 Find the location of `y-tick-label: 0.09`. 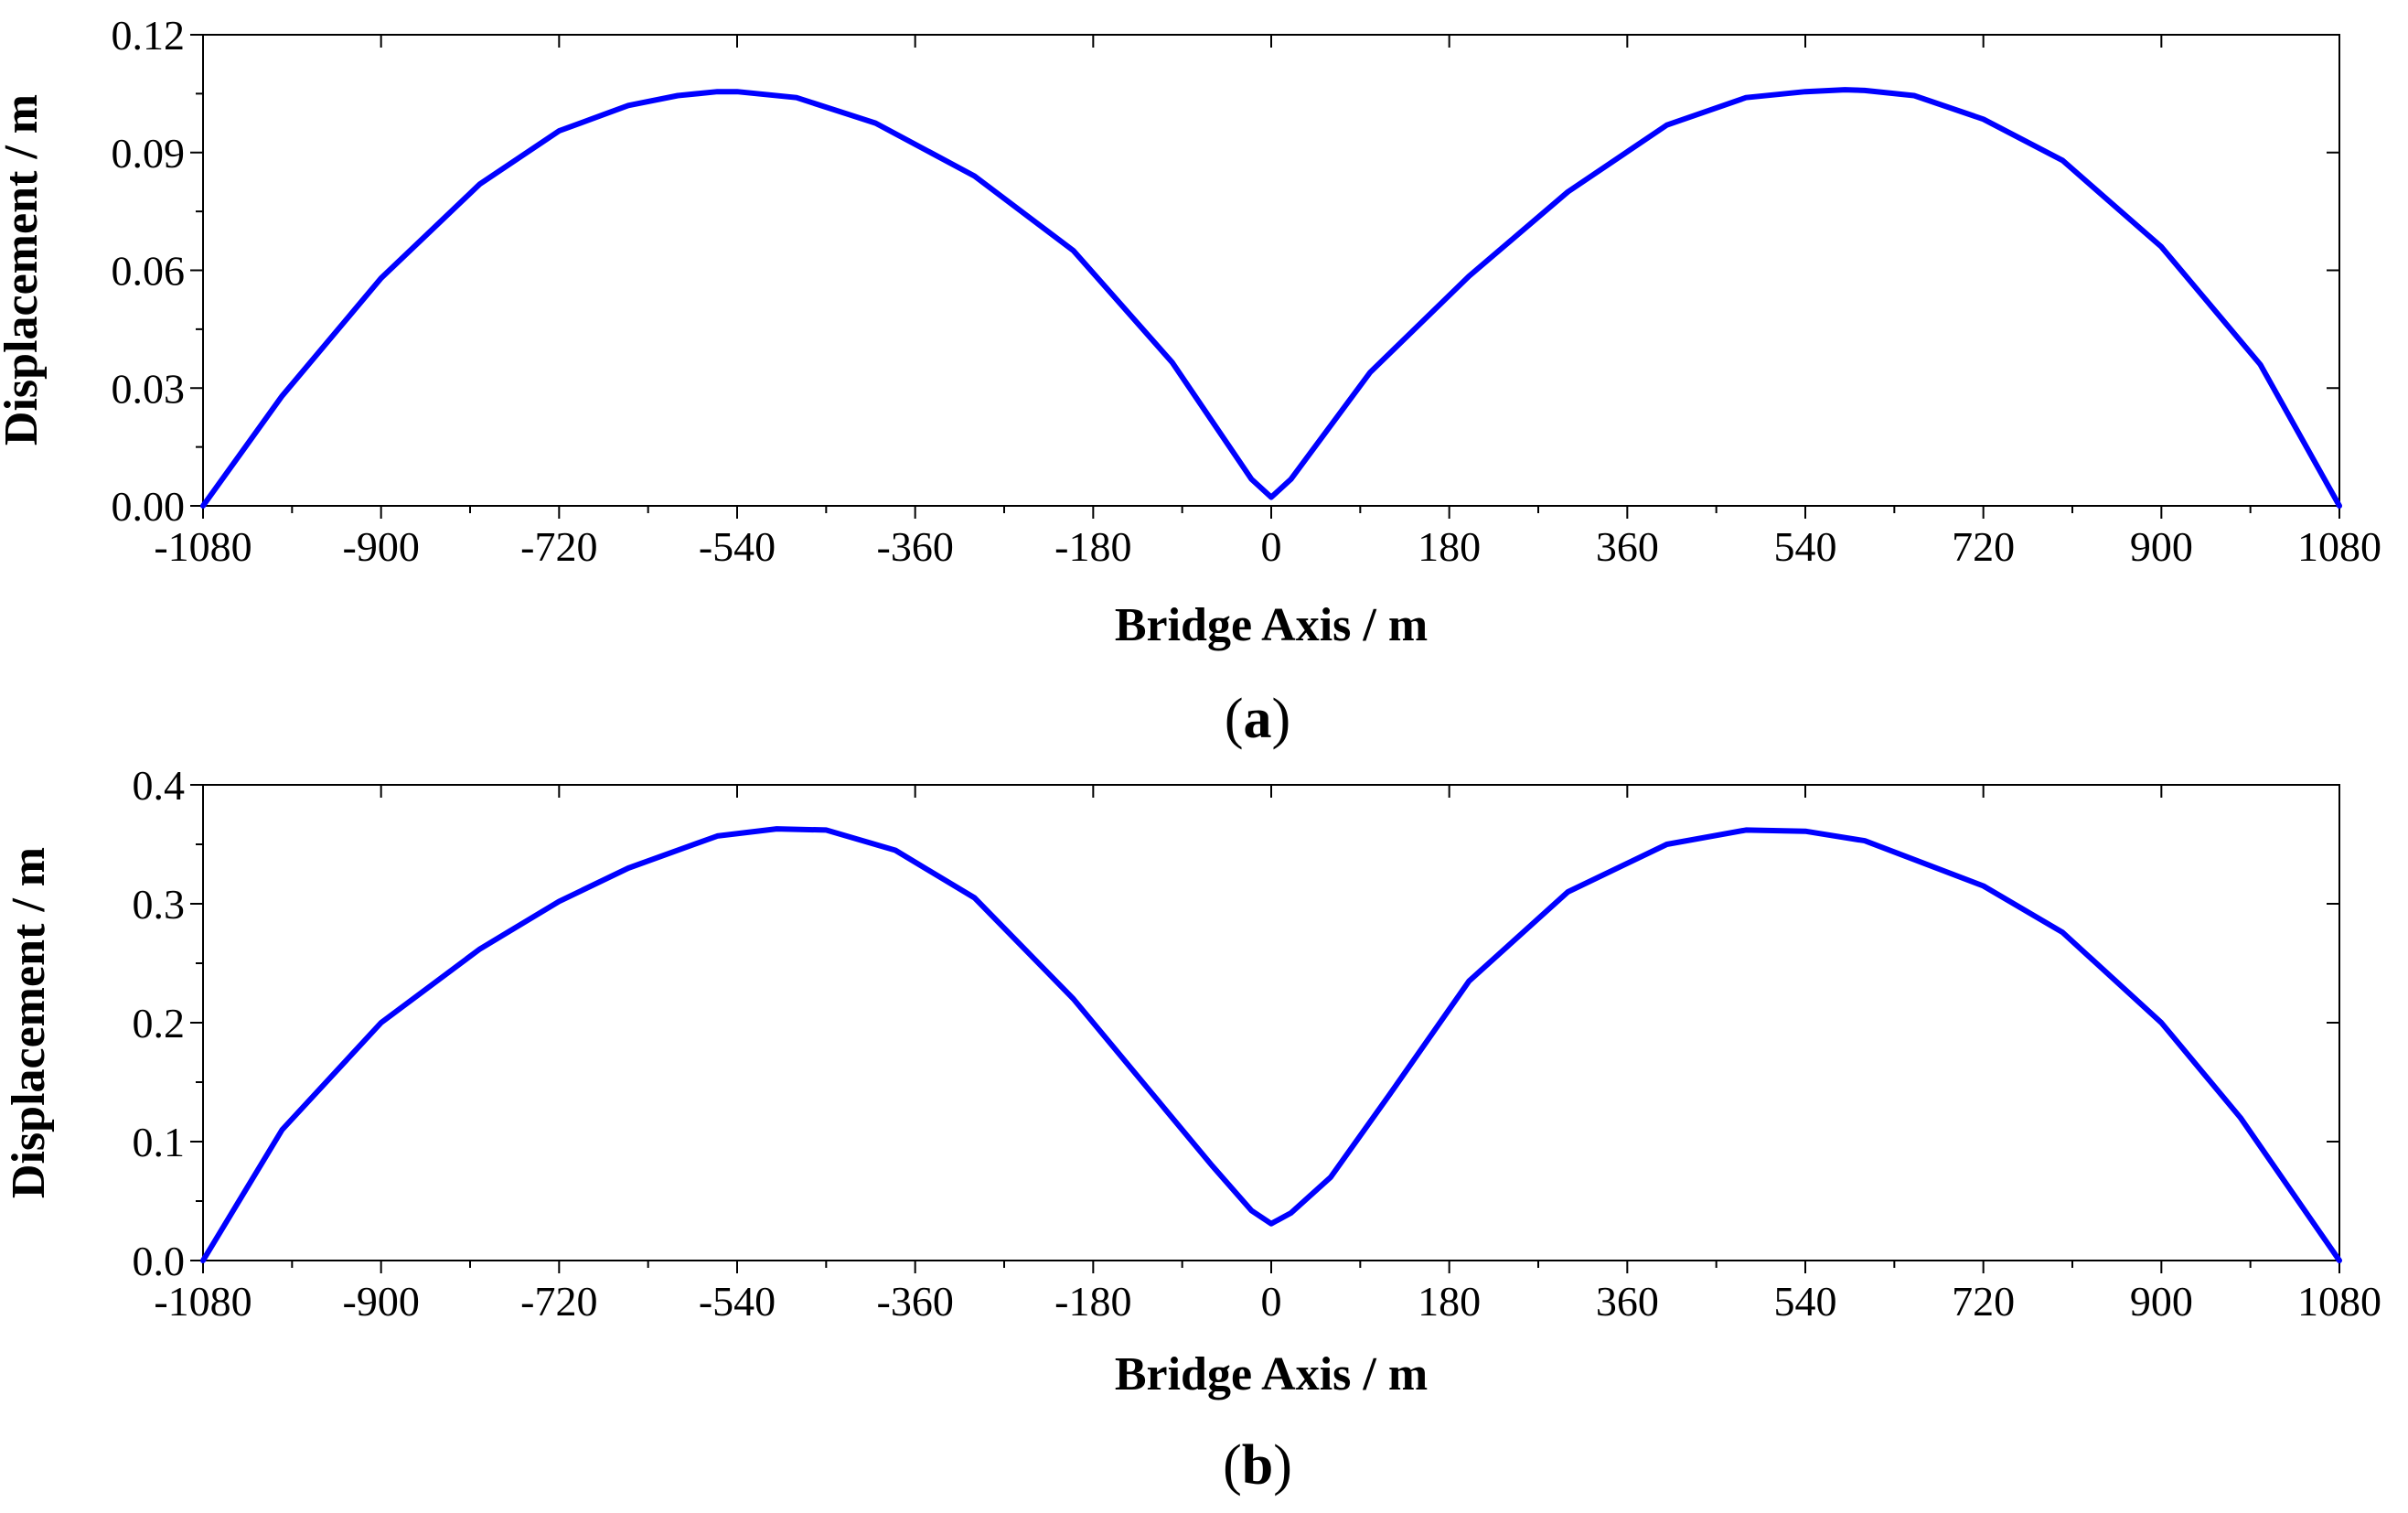

y-tick-label: 0.09 is located at coordinates (149, 153).